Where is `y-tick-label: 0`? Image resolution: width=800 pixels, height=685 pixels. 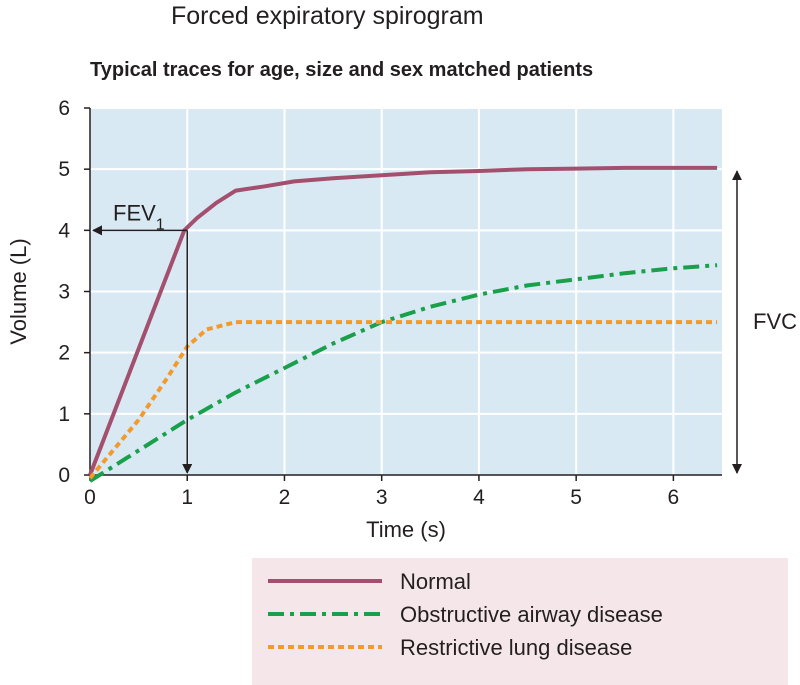 y-tick-label: 0 is located at coordinates (64, 475).